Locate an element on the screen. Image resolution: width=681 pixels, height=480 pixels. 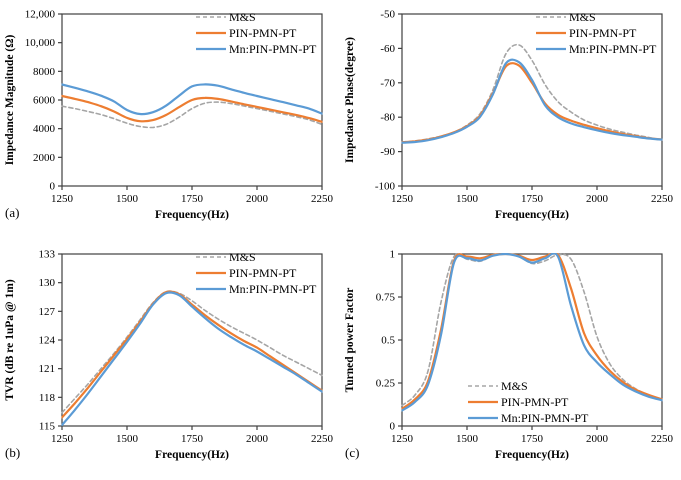
y-tick-label: -50 is located at coordinates (387, 15).